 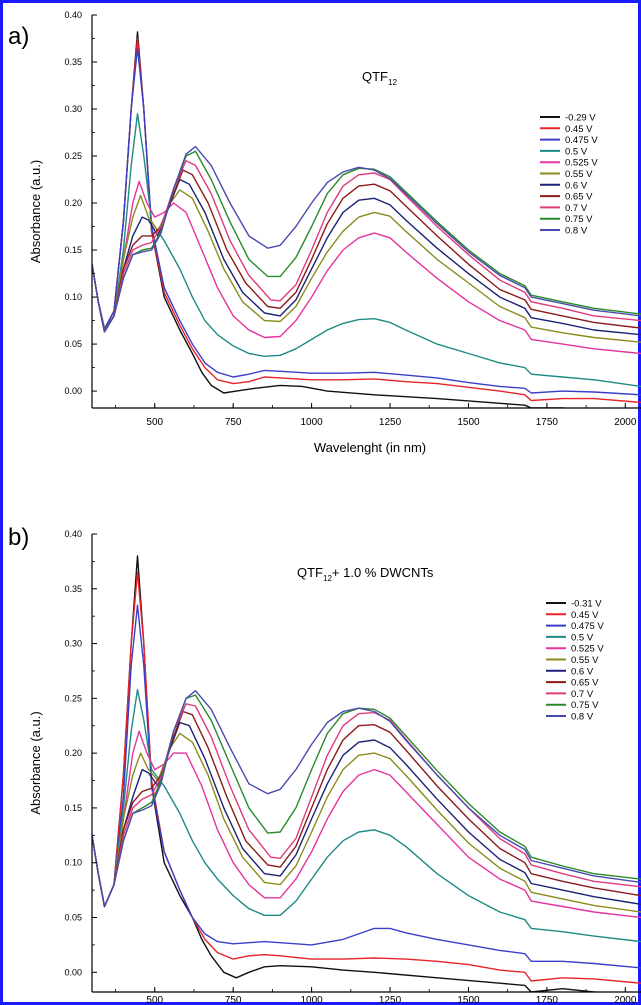 I want to click on panel-label: b), so click(x=18, y=537).